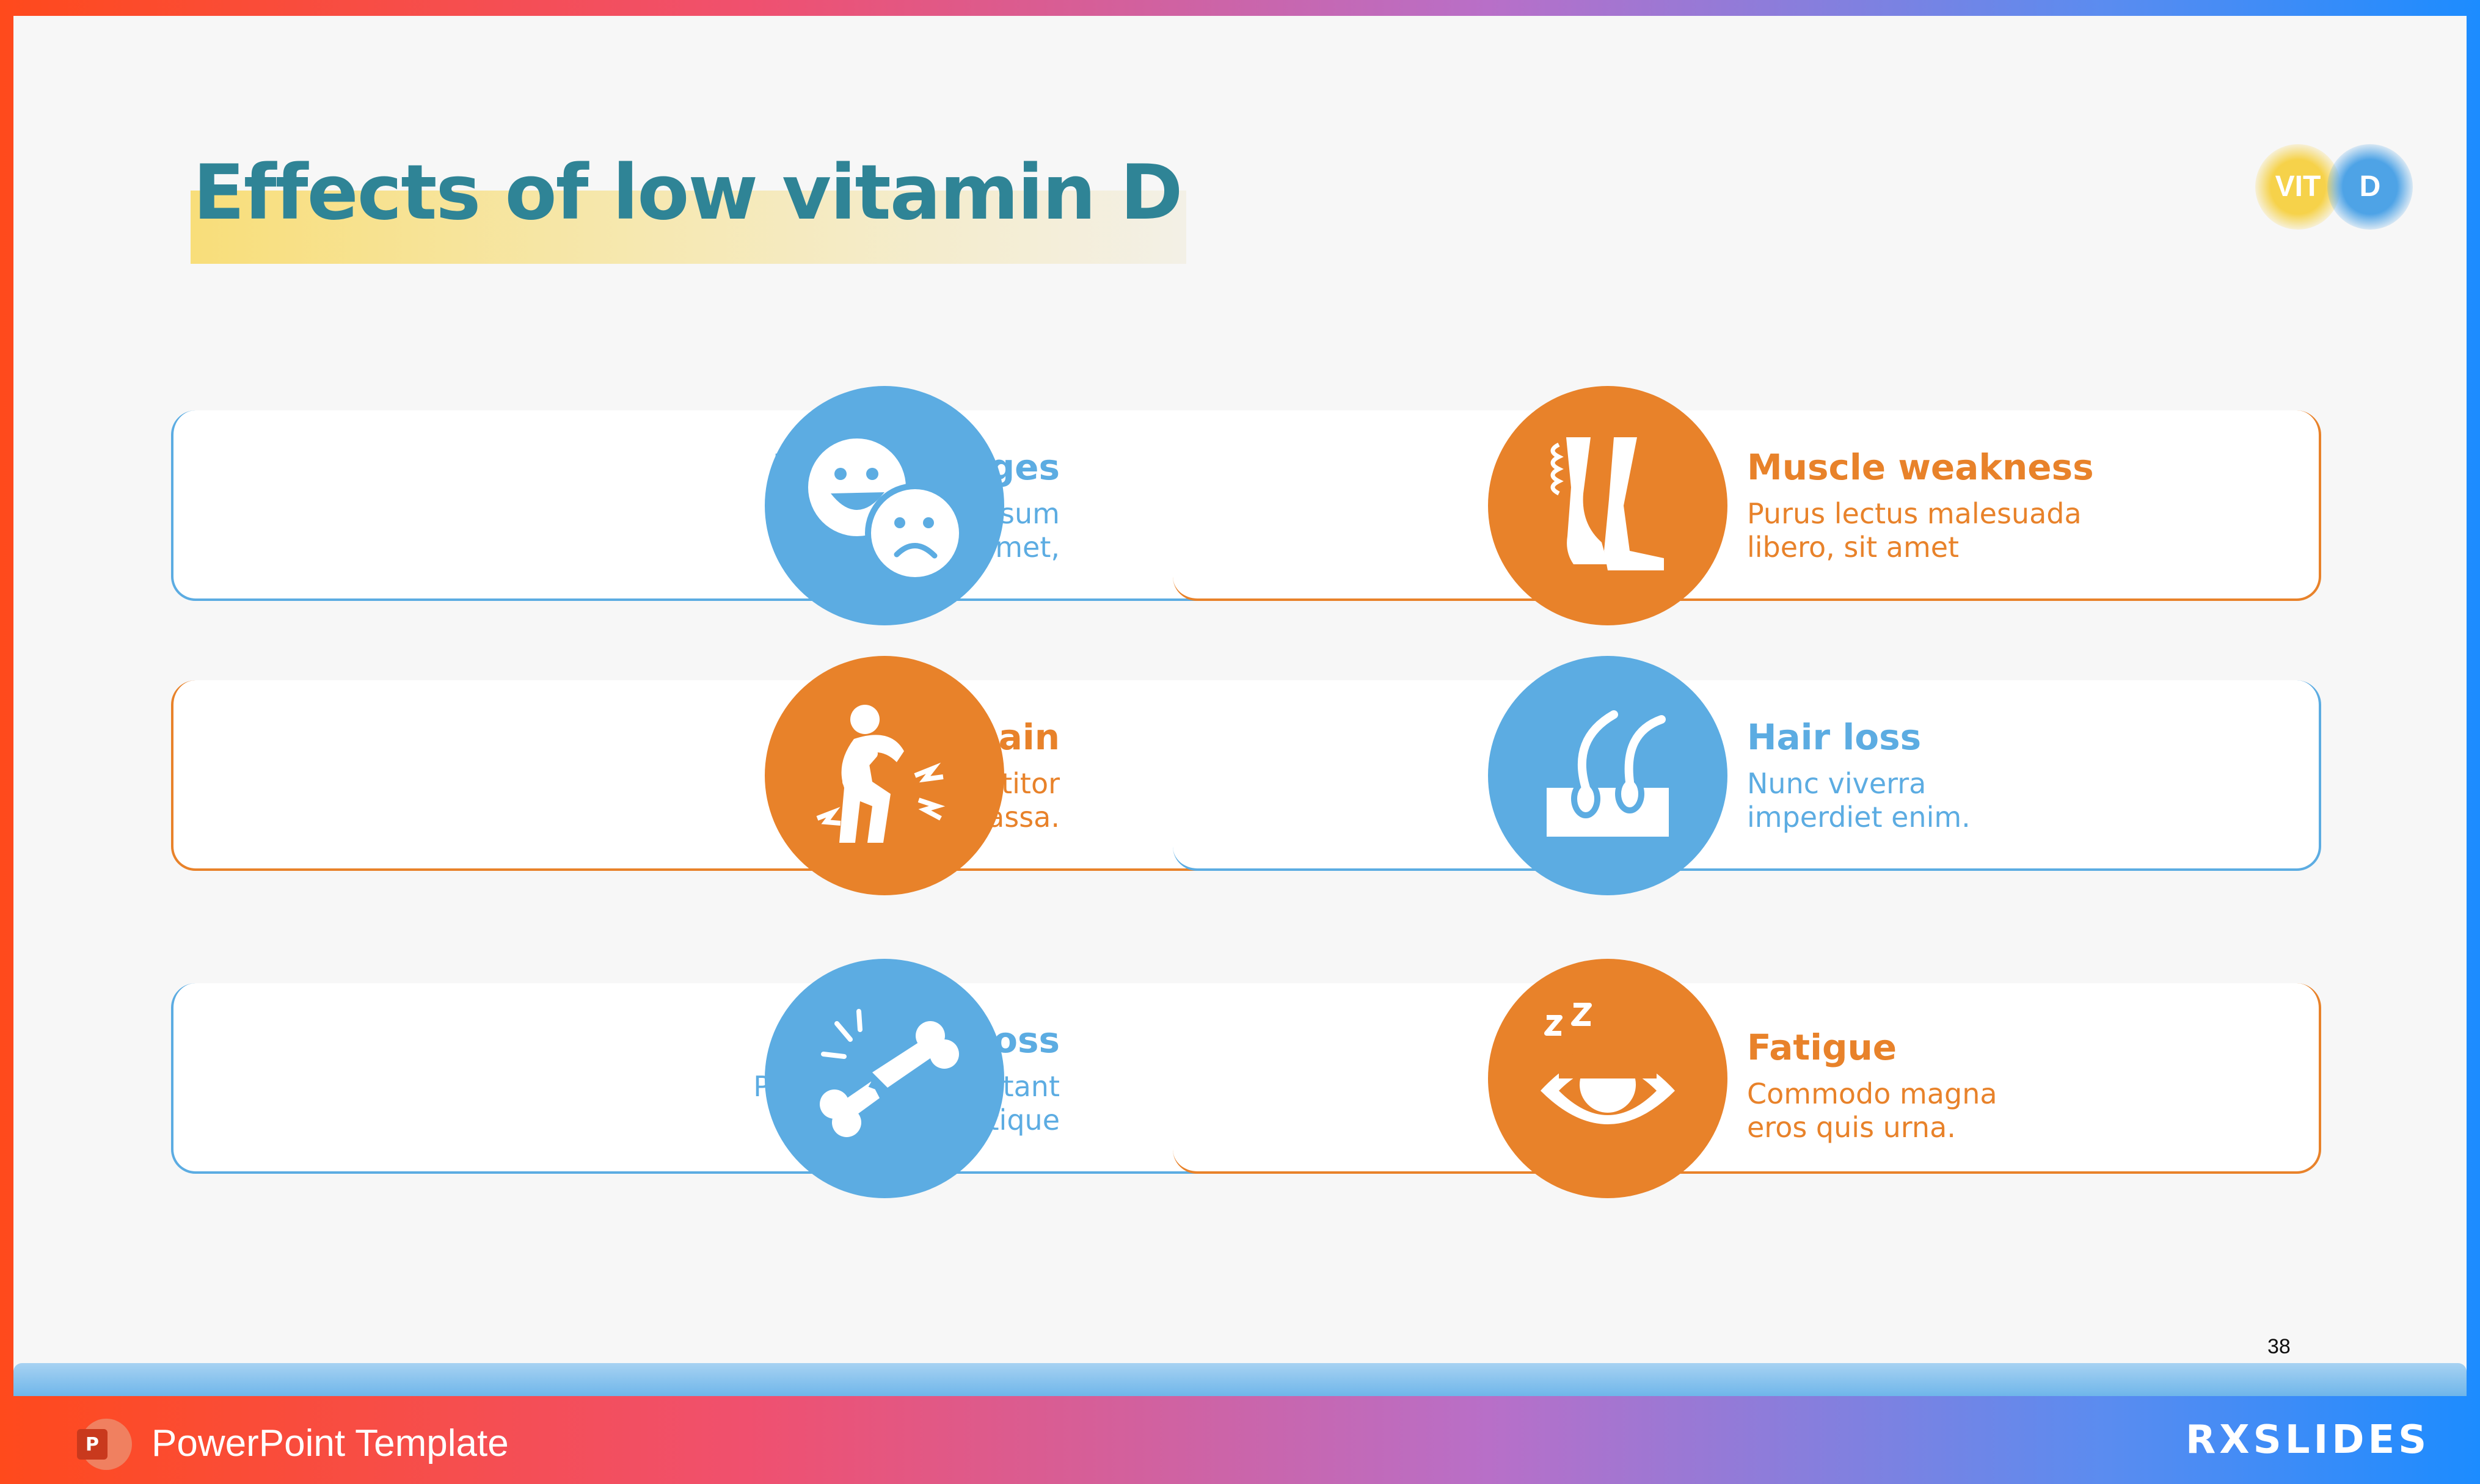 The width and height of the screenshot is (2480, 1484). Describe the element at coordinates (2083, 800) in the screenshot. I see `effect-description: Nunc viverra imperdiet enim.` at that location.